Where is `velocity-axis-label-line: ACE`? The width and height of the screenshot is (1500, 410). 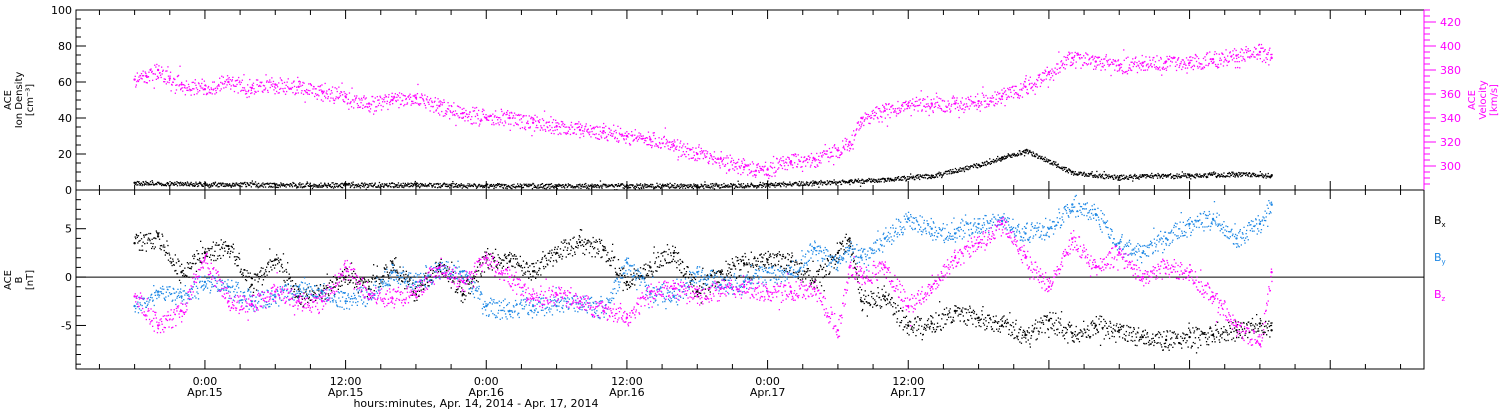
velocity-axis-label-line: ACE is located at coordinates (1472, 100).